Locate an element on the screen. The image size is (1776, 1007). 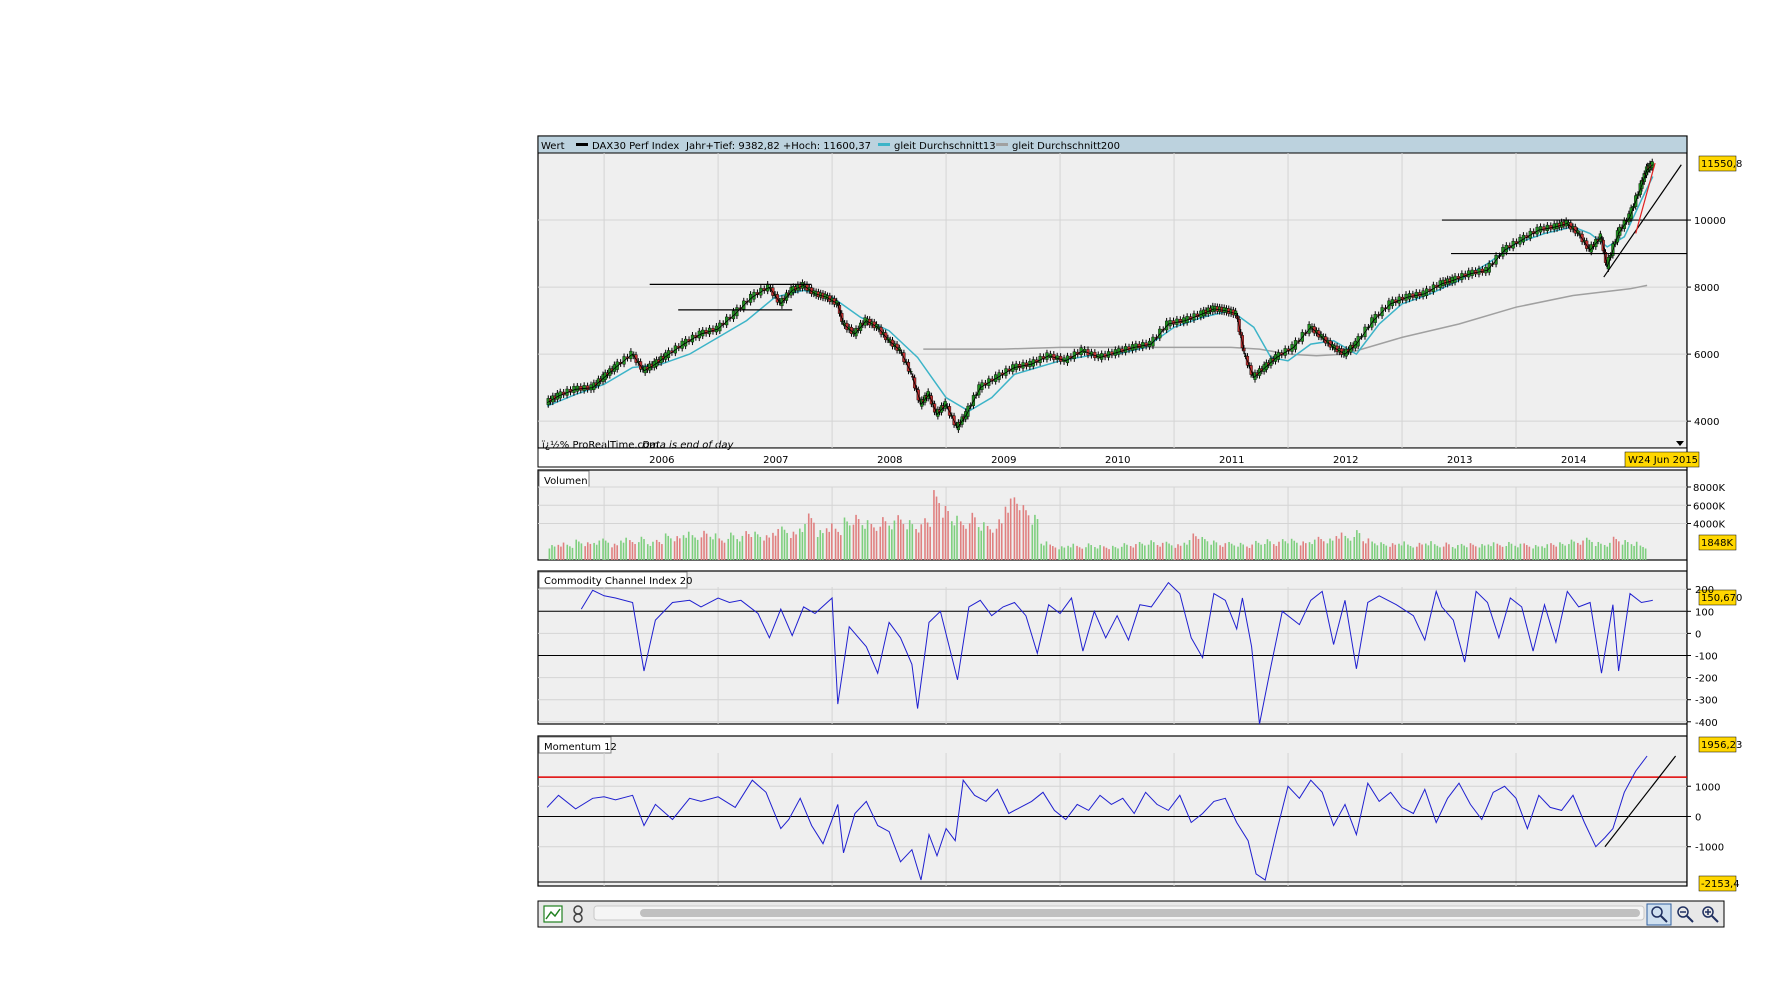
chart-settings-icon is located at coordinates (553, 914).